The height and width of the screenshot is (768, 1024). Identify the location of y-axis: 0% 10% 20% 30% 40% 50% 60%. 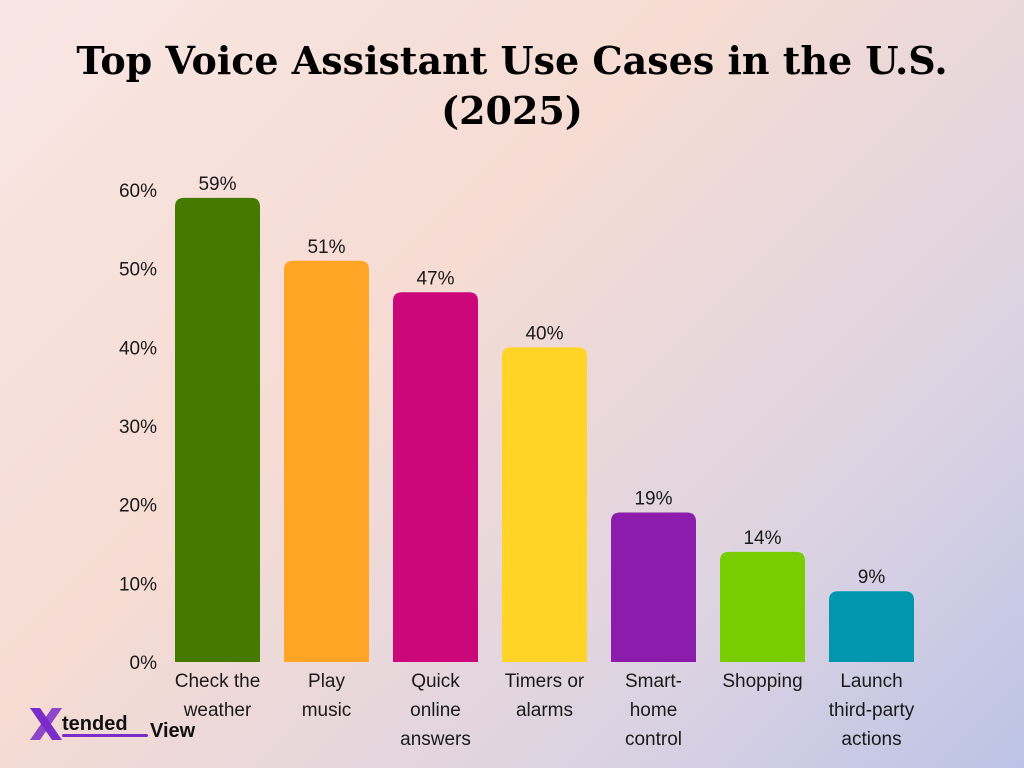
(138, 427).